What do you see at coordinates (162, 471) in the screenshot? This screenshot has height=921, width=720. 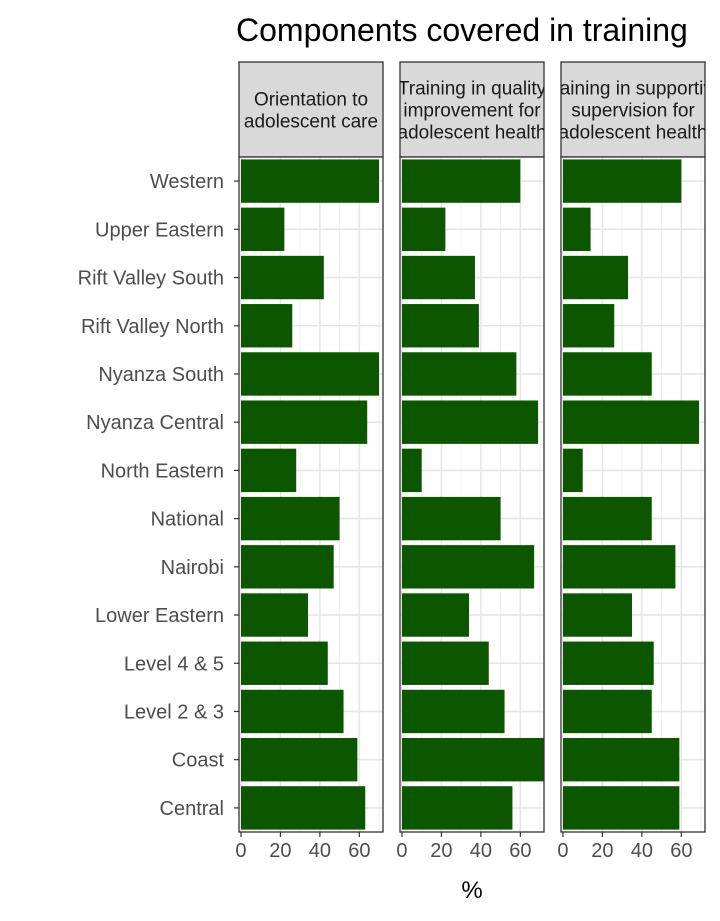 I see `y-tick-label: North Eastern` at bounding box center [162, 471].